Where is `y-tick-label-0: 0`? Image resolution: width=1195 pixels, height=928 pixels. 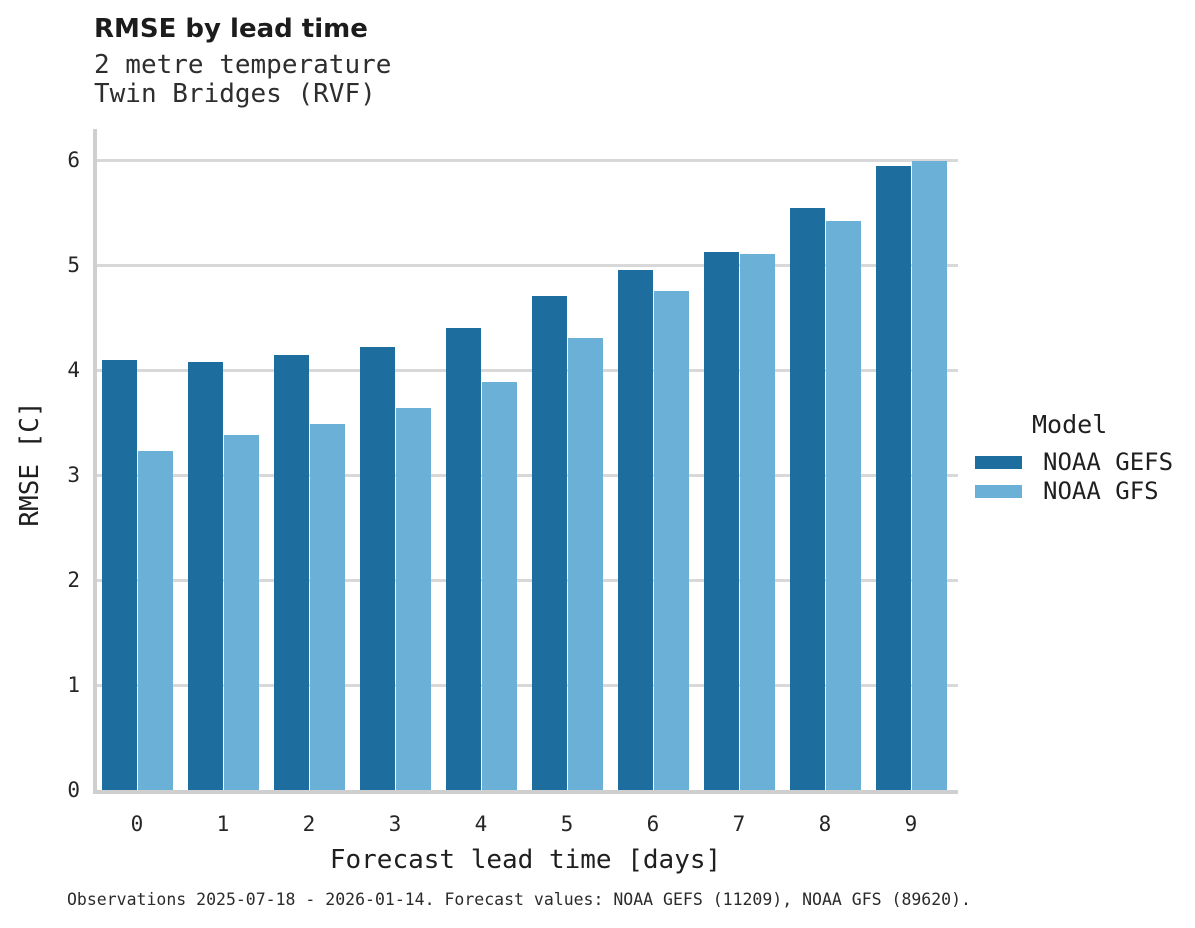
y-tick-label-0: 0 is located at coordinates (73, 790).